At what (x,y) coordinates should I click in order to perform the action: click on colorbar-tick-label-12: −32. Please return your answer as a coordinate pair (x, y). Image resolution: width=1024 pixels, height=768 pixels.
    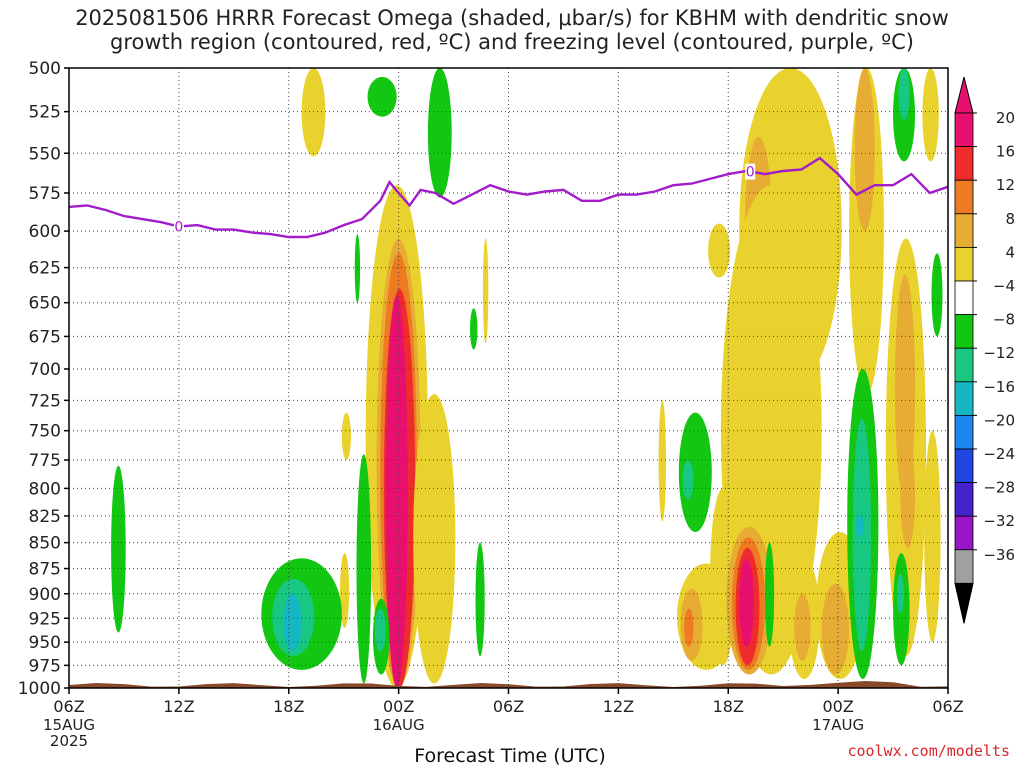
    Looking at the image, I should click on (999, 521).